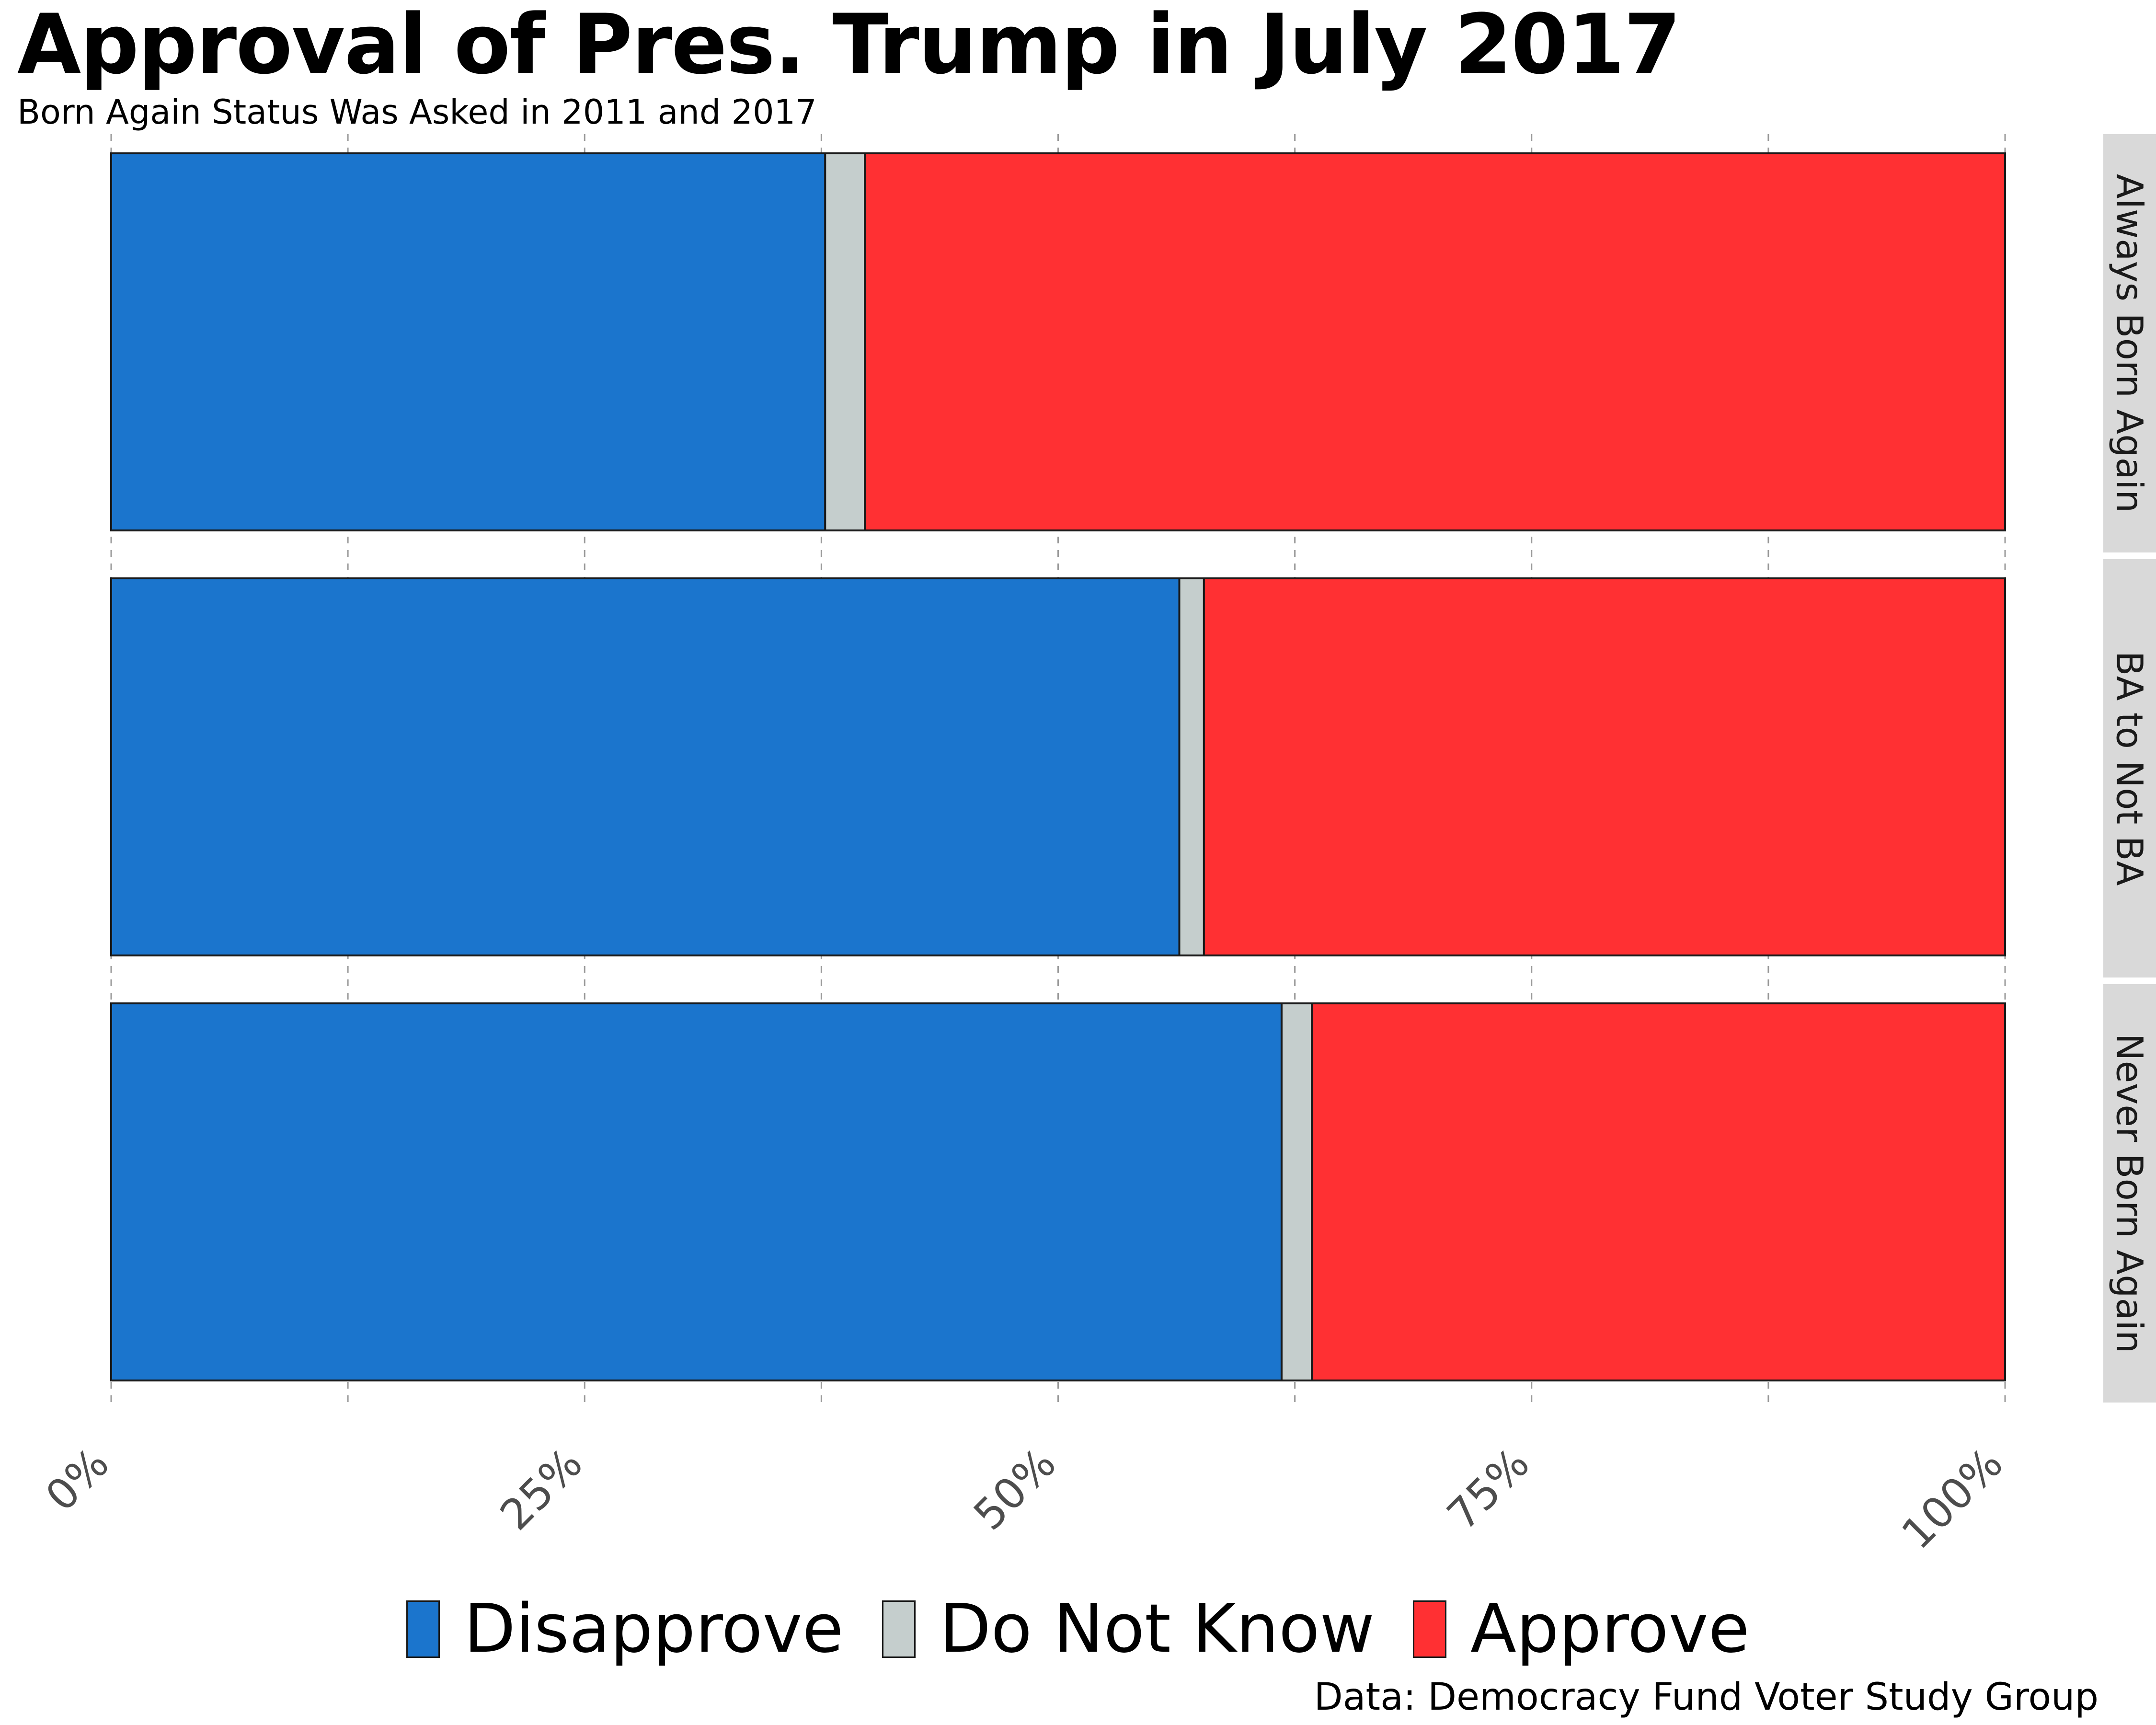 The height and width of the screenshot is (1725, 2156). I want to click on chart-source: Data: Democracy Fund Voter Study Group, so click(1706, 1697).